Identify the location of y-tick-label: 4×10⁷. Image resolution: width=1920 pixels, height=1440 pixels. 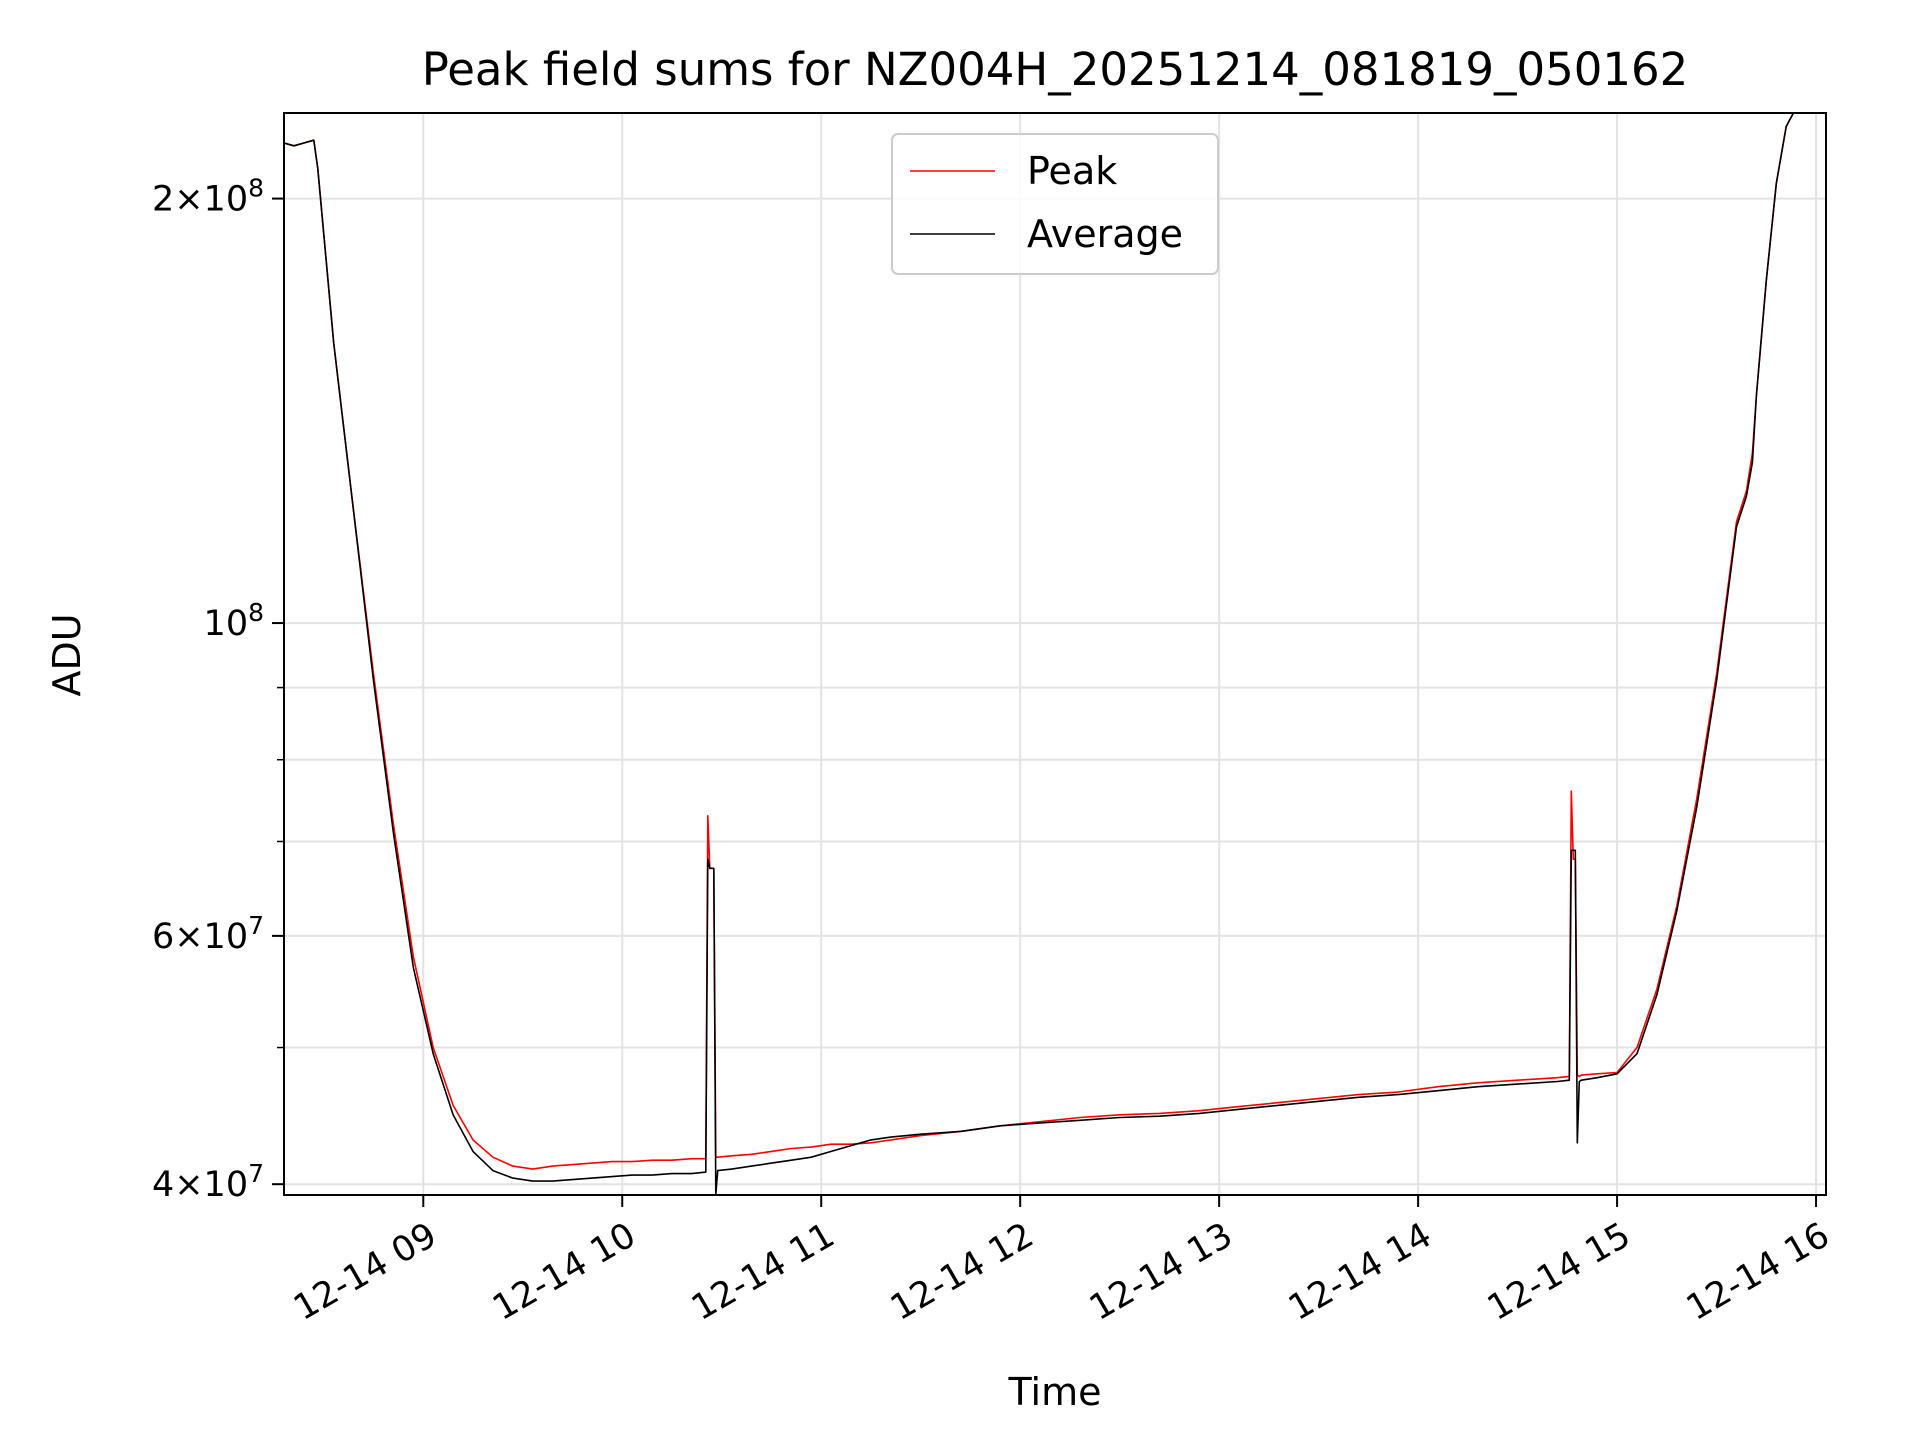
(208, 1182).